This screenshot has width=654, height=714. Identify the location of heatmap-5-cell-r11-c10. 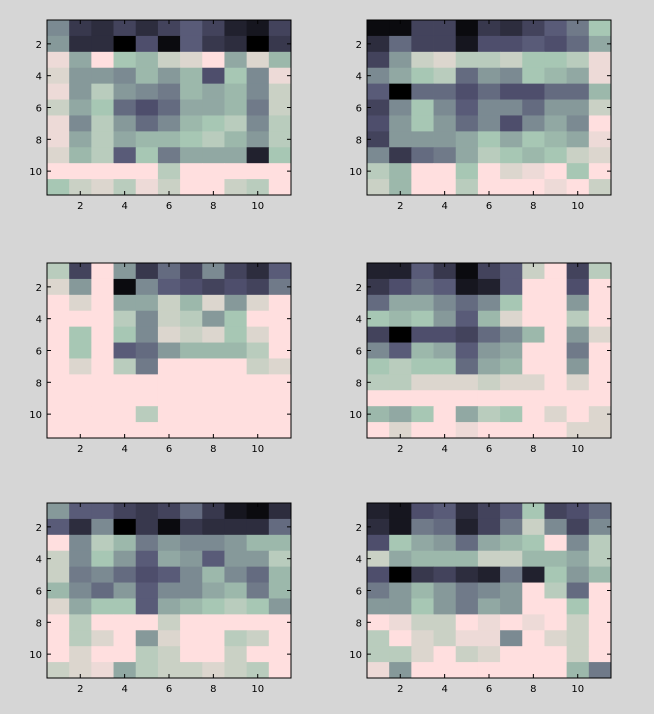
(258, 670).